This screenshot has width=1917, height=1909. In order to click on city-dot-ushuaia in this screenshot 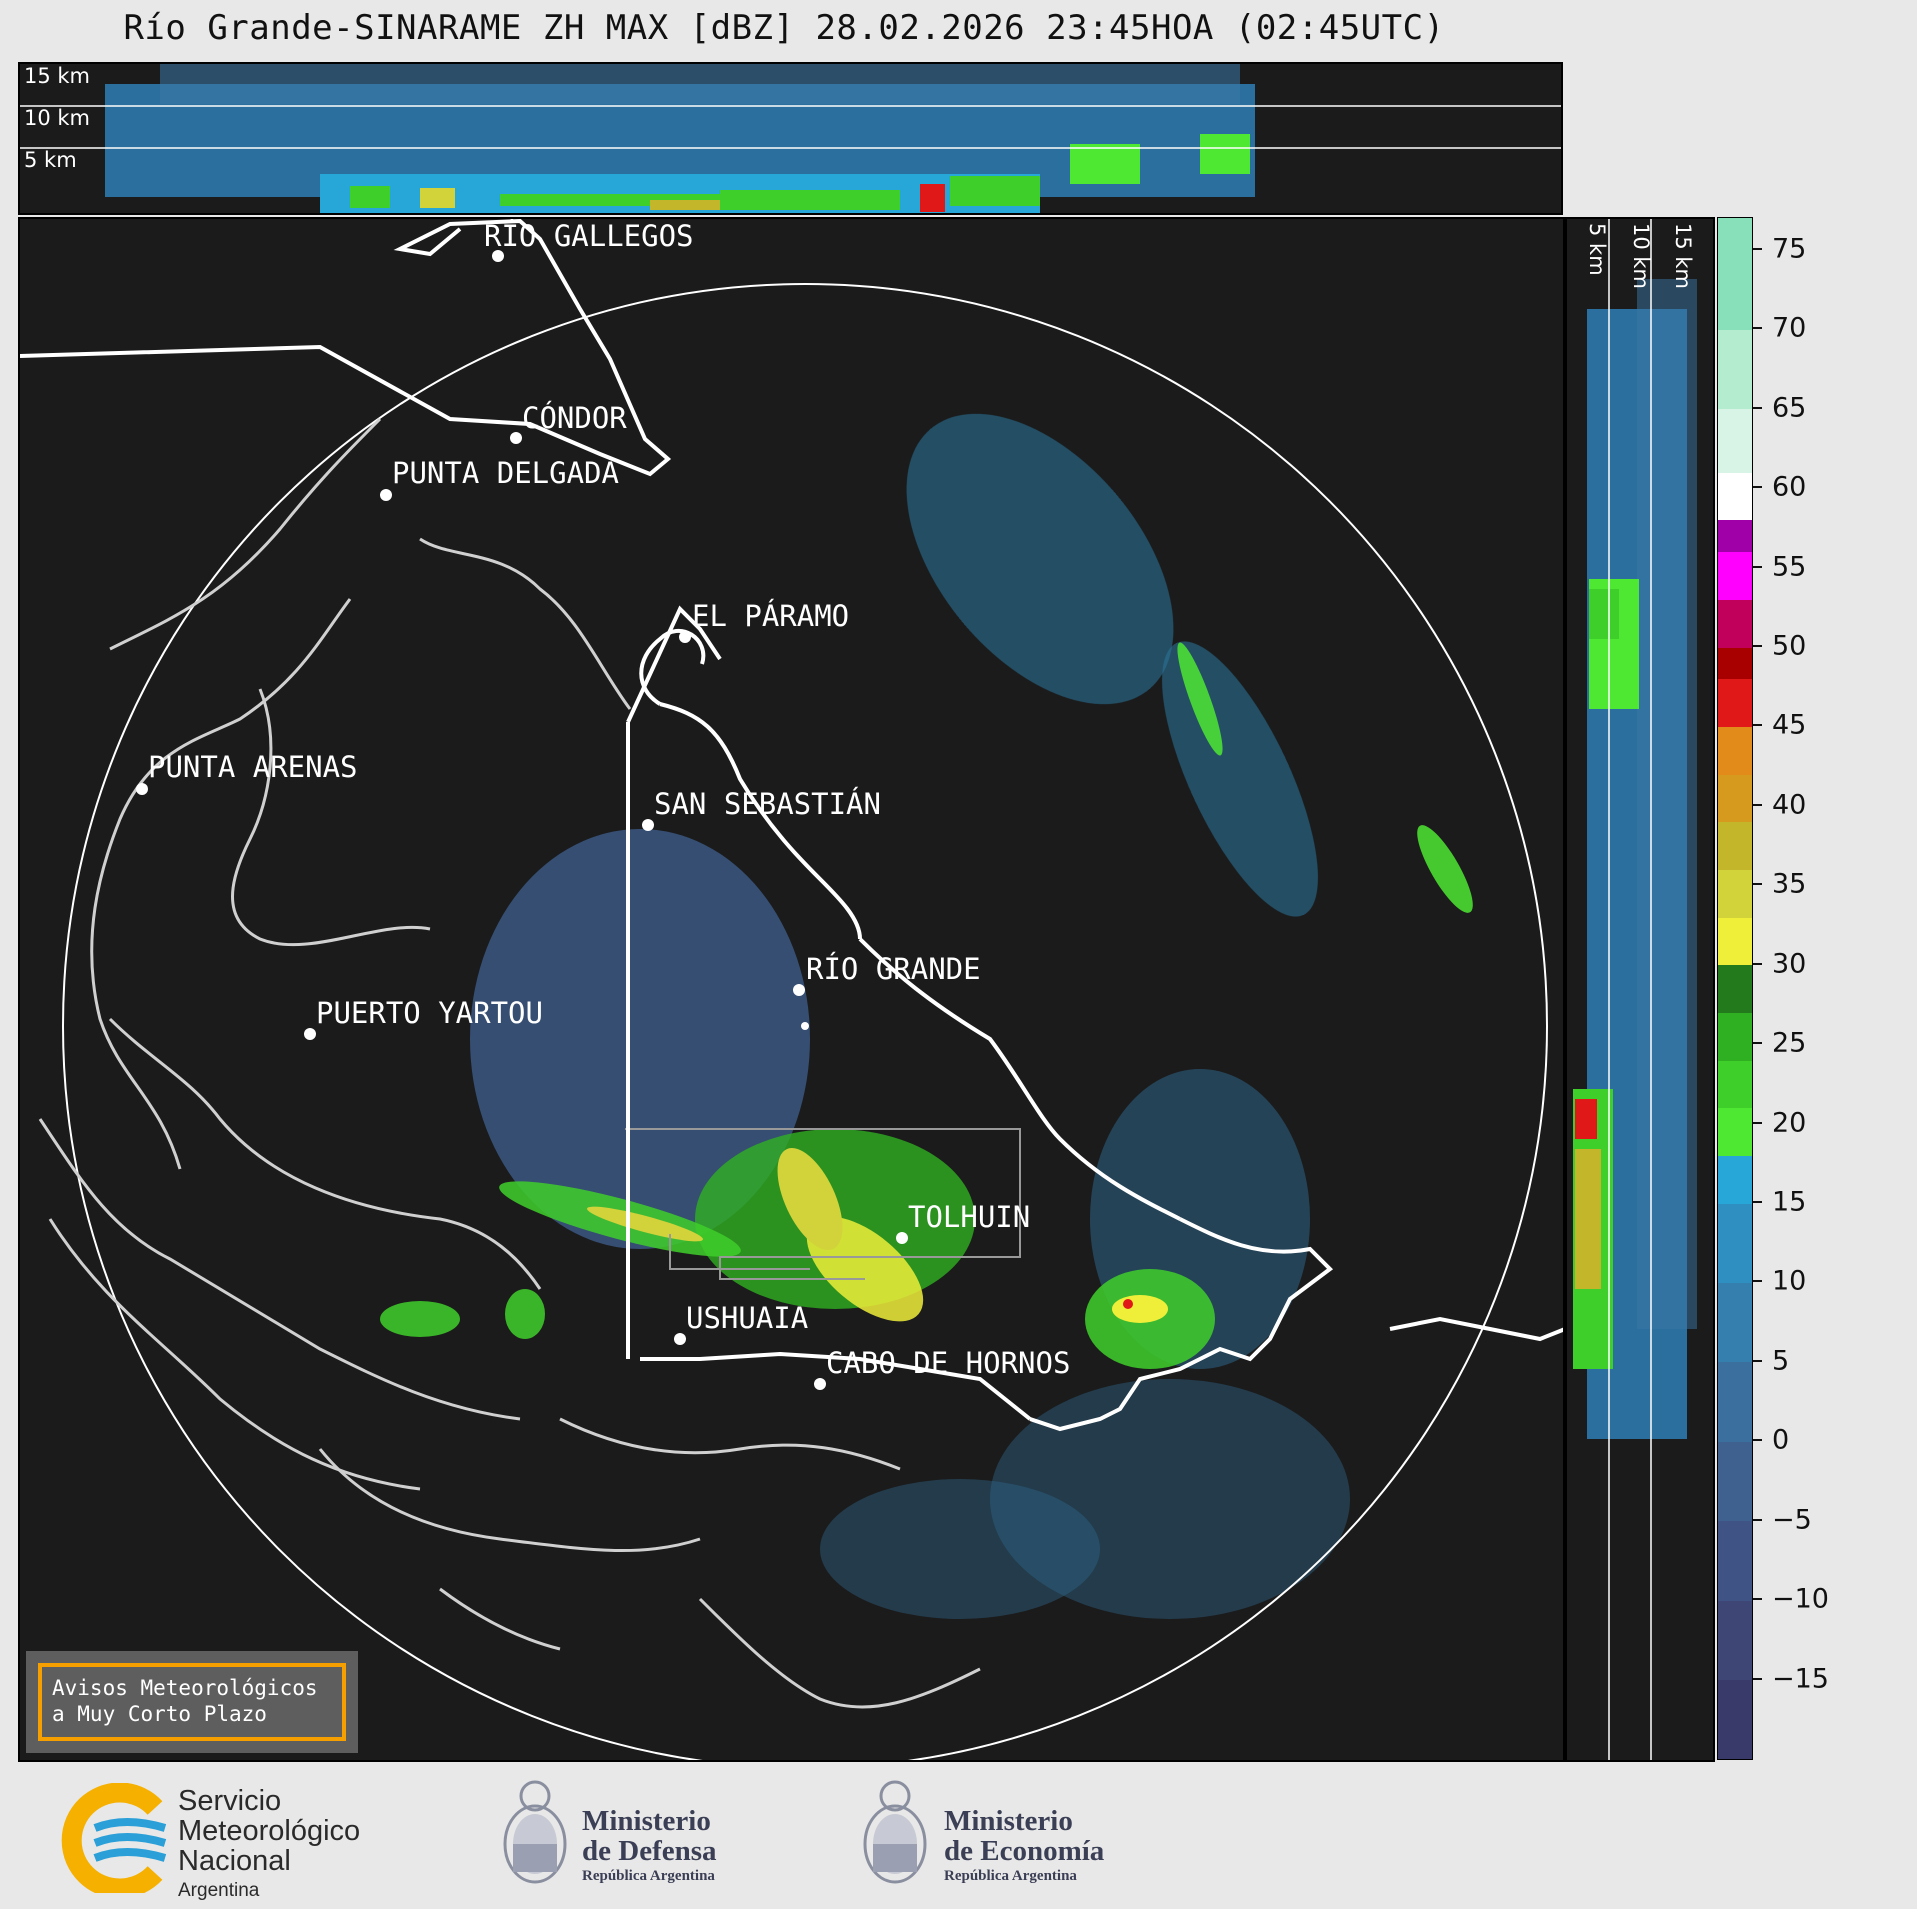, I will do `click(680, 1339)`.